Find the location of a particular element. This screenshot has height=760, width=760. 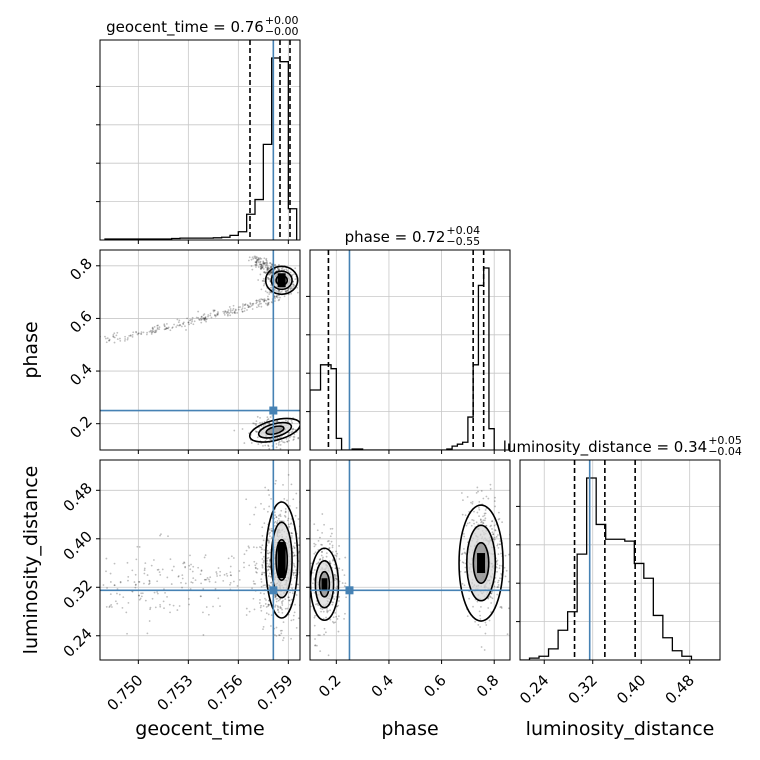

title-lower: −0.04 is located at coordinates (725, 451).